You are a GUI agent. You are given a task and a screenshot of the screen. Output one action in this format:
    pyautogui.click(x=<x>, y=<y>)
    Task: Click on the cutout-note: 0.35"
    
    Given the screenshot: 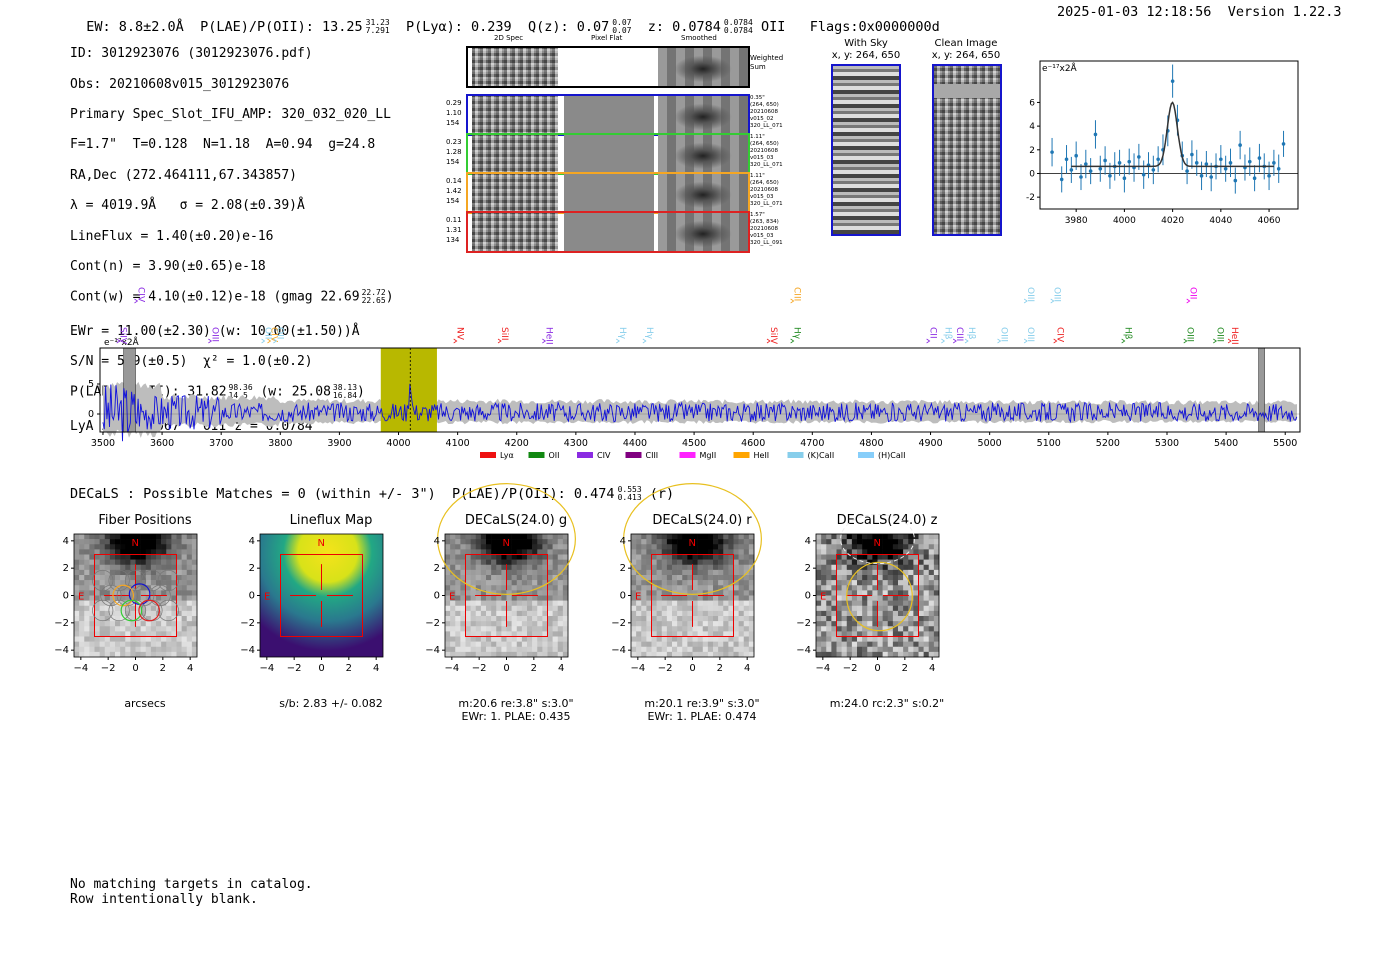 What is the action you would take?
    pyautogui.click(x=757, y=98)
    